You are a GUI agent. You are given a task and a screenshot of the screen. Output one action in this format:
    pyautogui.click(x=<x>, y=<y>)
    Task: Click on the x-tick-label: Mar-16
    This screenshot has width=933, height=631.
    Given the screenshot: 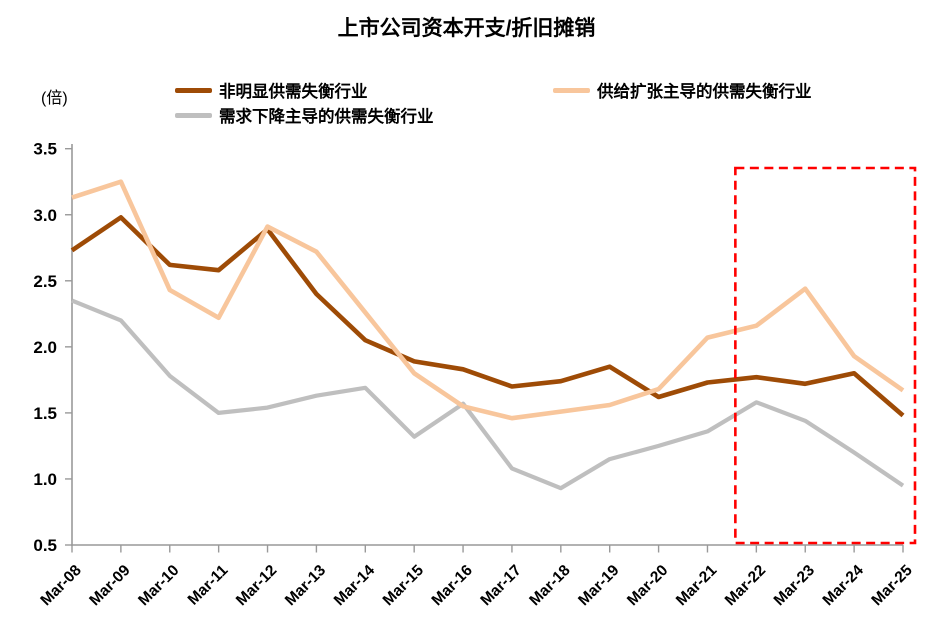 What is the action you would take?
    pyautogui.click(x=453, y=586)
    